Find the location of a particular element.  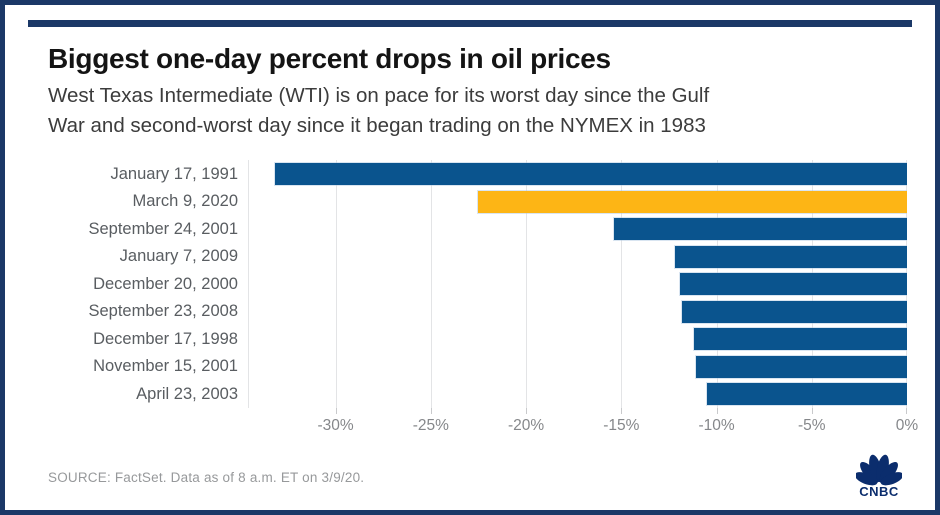

axis-tick-label: 0% is located at coordinates (907, 425).